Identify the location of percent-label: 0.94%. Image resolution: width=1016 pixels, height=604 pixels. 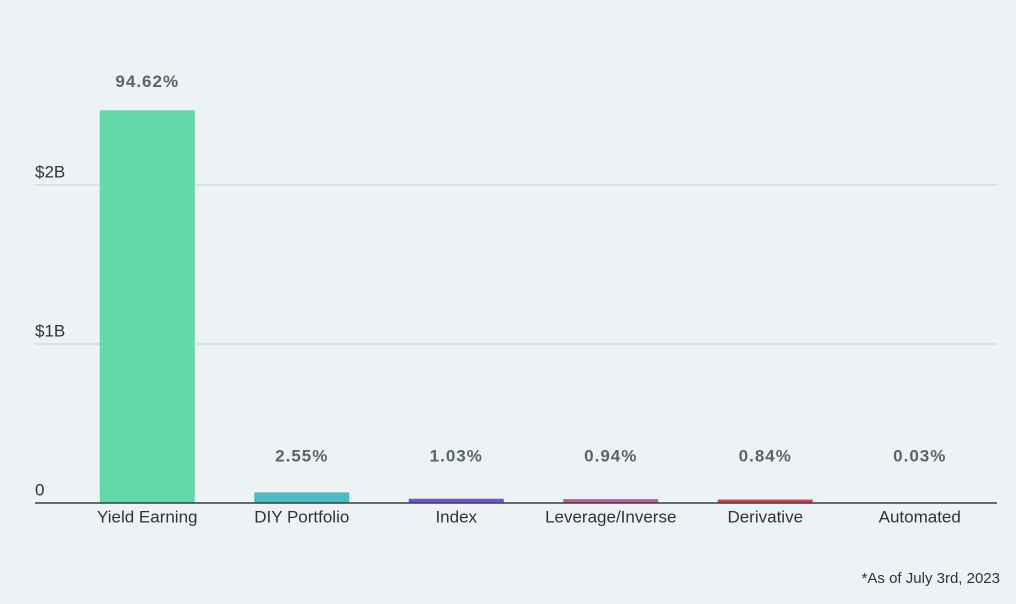
(610, 455).